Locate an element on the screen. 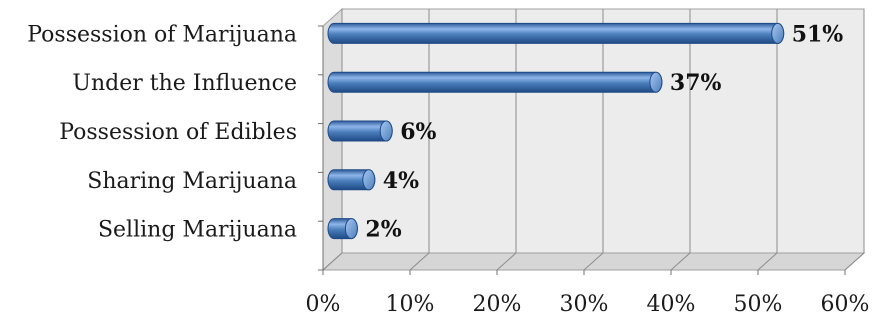 The image size is (874, 324). data-label: 51% is located at coordinates (818, 34).